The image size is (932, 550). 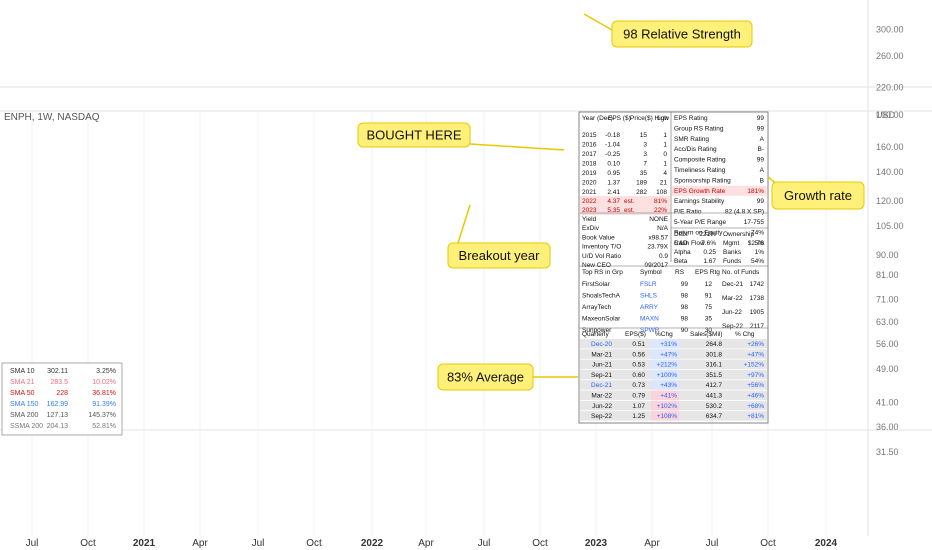 I want to click on x-tick-label: Jul, so click(x=258, y=543).